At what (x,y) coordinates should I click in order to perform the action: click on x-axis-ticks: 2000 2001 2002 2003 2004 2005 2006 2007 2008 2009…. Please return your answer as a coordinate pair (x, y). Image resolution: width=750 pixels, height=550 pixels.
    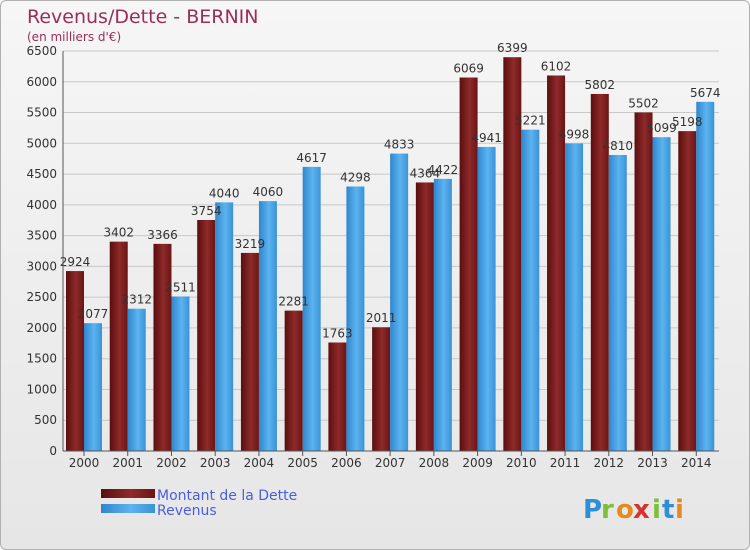
    Looking at the image, I should click on (390, 460).